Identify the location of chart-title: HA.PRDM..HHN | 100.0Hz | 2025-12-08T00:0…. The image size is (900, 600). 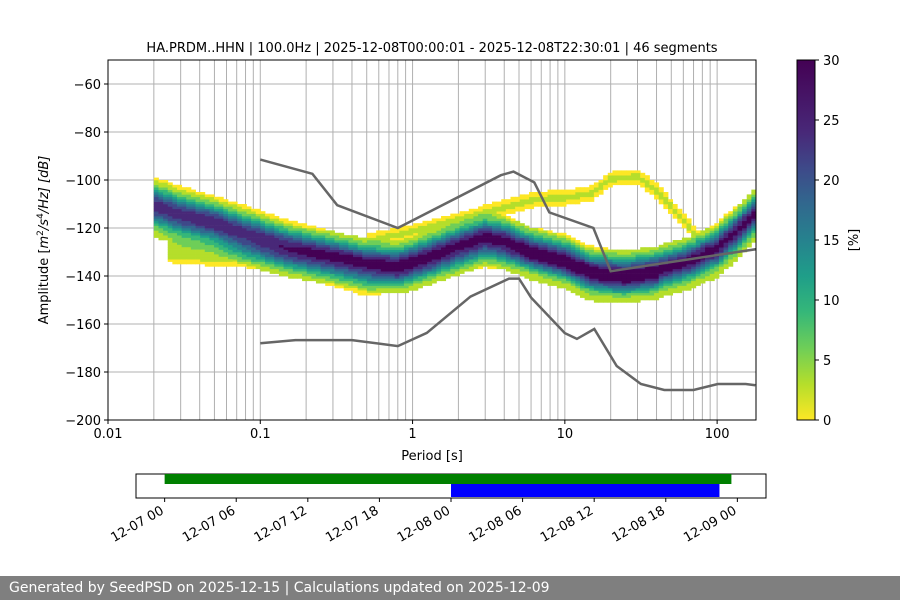
(431, 48).